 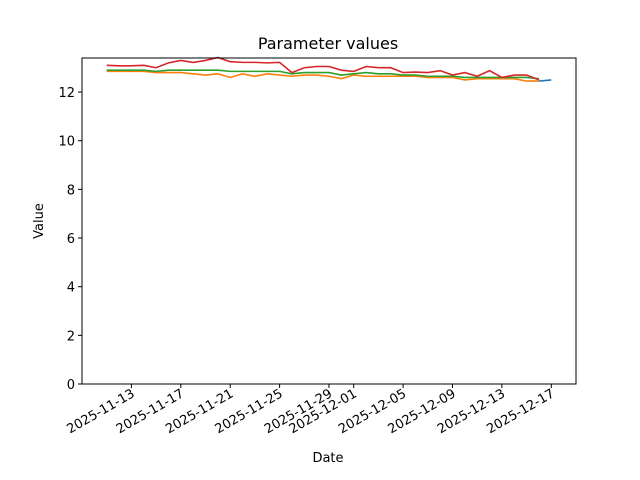 What do you see at coordinates (66, 142) in the screenshot?
I see `y-tick-label: 10` at bounding box center [66, 142].